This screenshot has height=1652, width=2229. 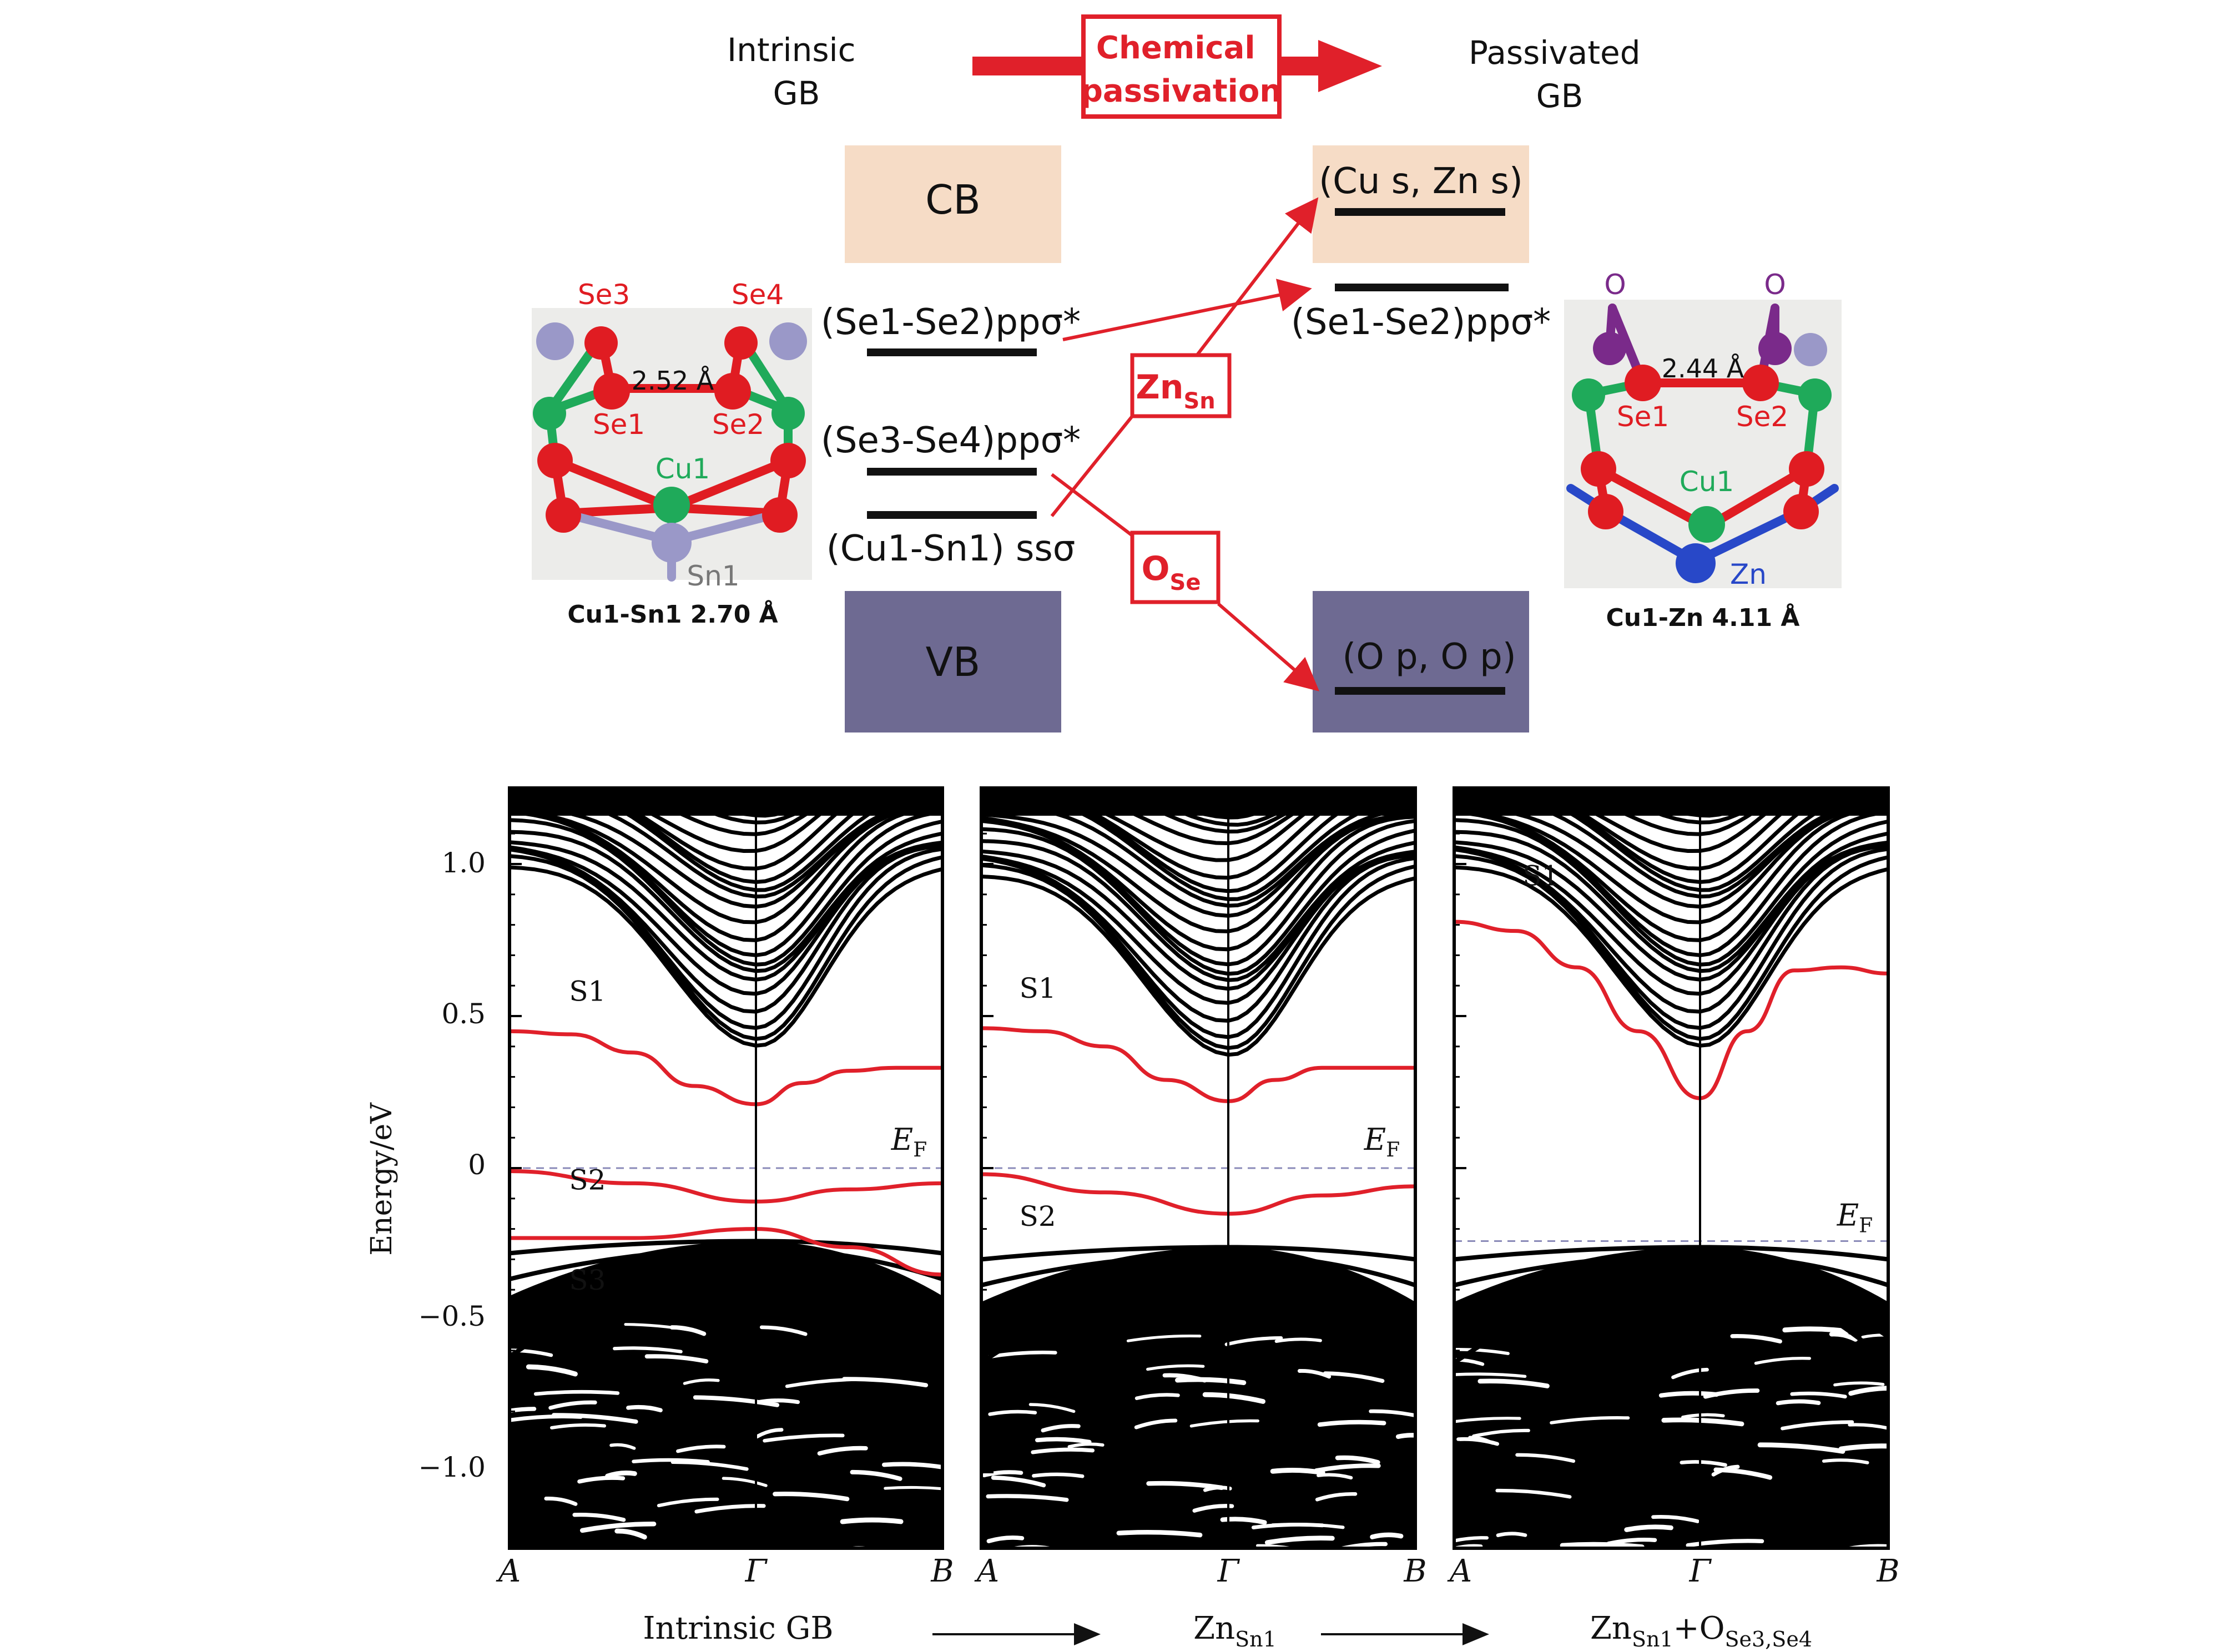 I want to click on flow-intrinsic-gb: Intrinsic GB, so click(x=738, y=1628).